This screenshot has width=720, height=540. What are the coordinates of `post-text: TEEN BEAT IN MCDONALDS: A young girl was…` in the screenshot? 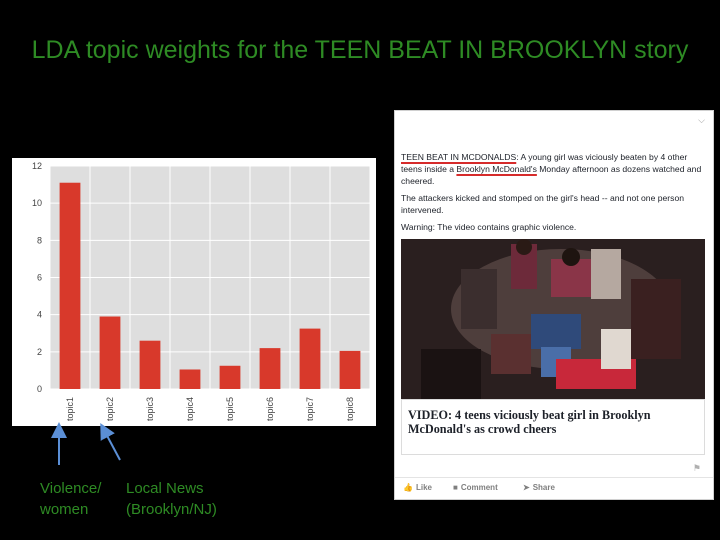 It's located at (554, 194).